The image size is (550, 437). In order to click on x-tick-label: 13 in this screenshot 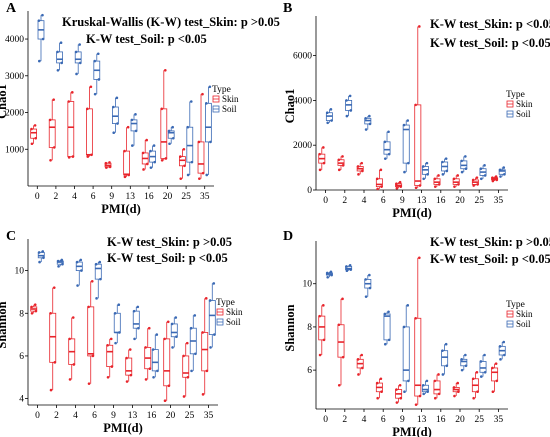, I will do `click(131, 197)`.